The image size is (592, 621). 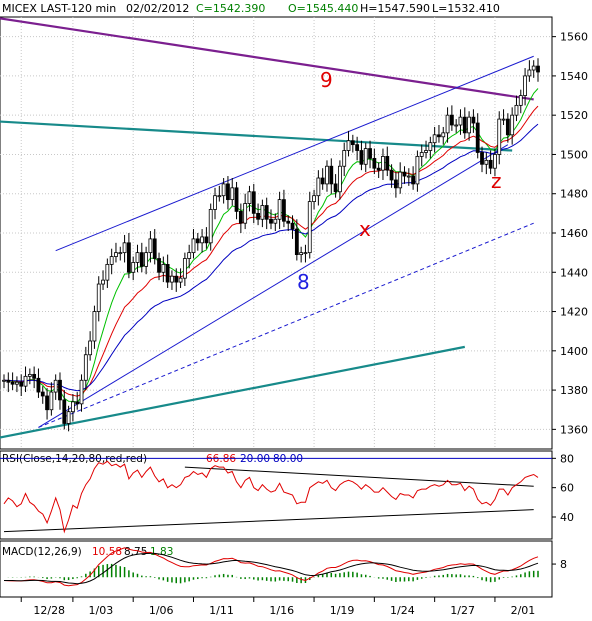 I want to click on price-tick-label: 1380, so click(x=574, y=390).